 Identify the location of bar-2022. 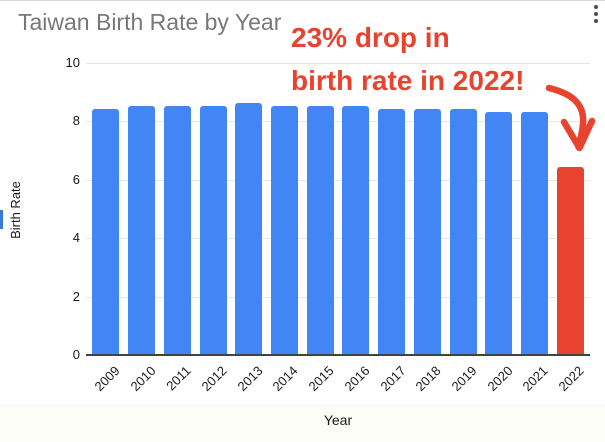
(570, 260).